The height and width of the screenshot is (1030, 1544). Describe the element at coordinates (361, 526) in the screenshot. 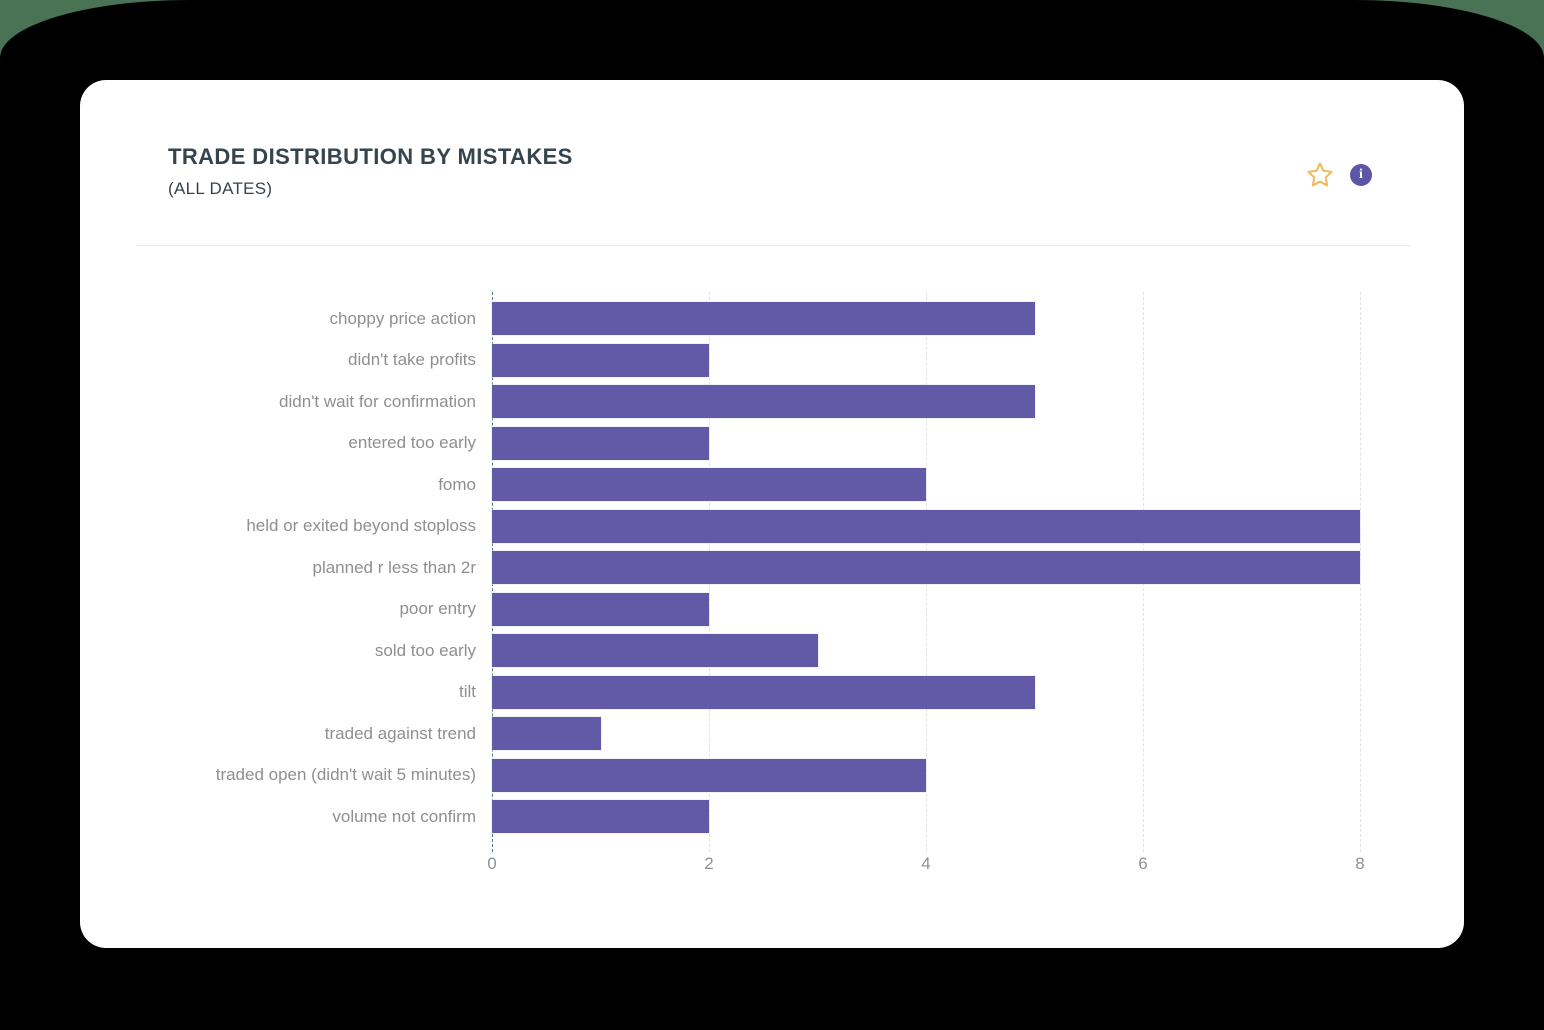

I see `category-label: held or exited beyond stoploss` at that location.